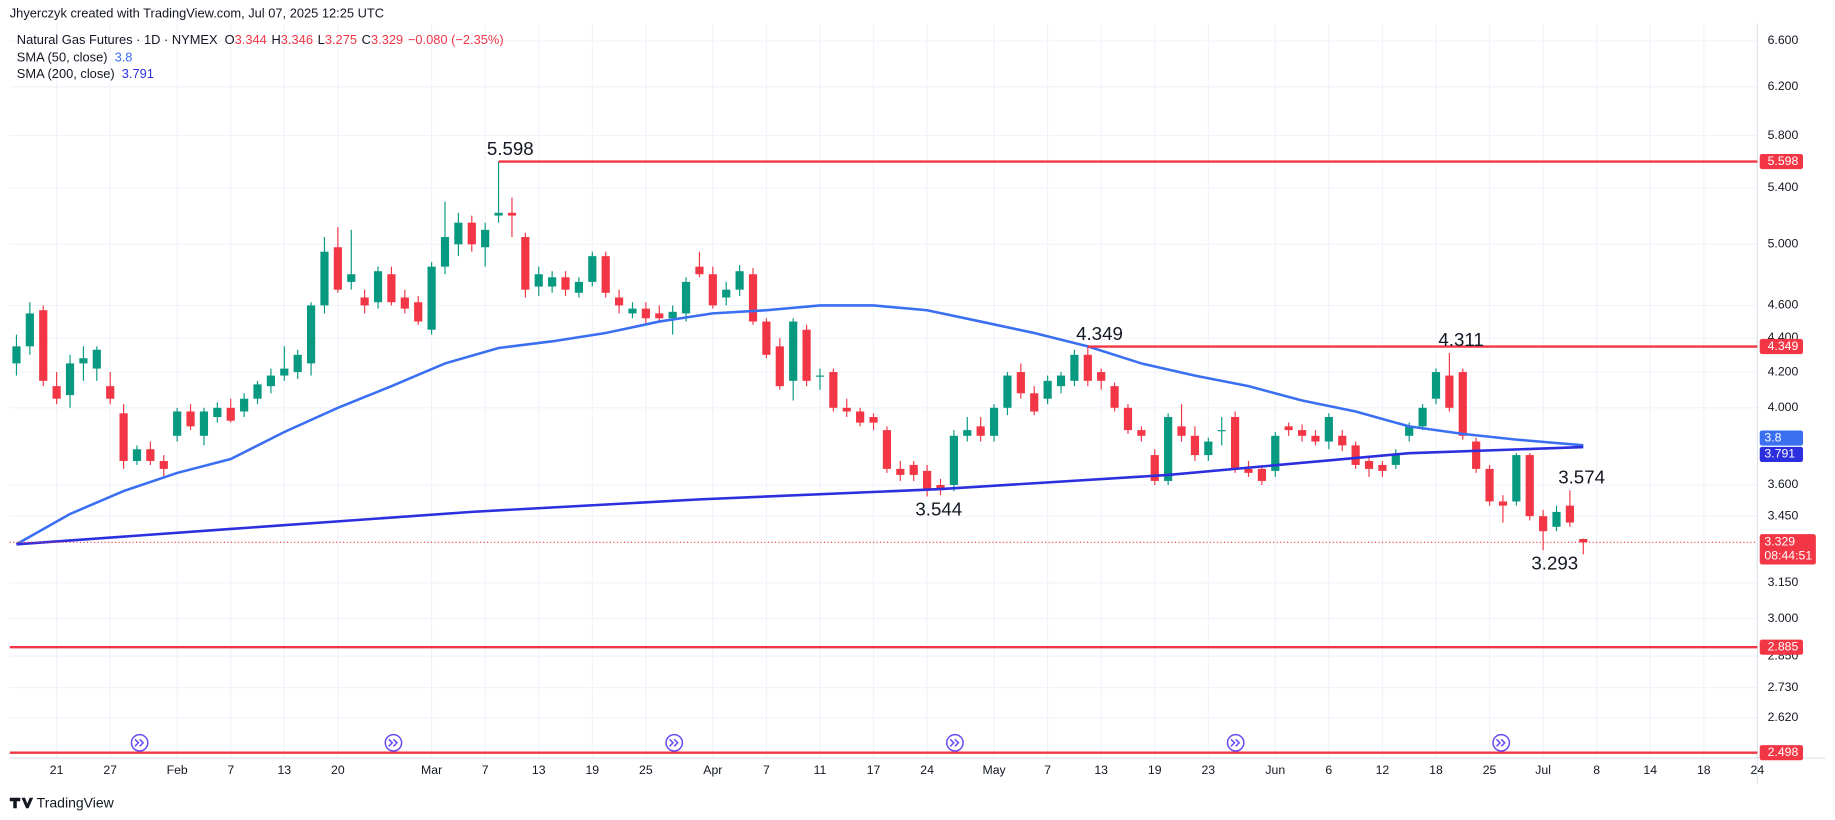 Image resolution: width=1835 pixels, height=820 pixels. I want to click on x-tick-label: 12, so click(1383, 770).